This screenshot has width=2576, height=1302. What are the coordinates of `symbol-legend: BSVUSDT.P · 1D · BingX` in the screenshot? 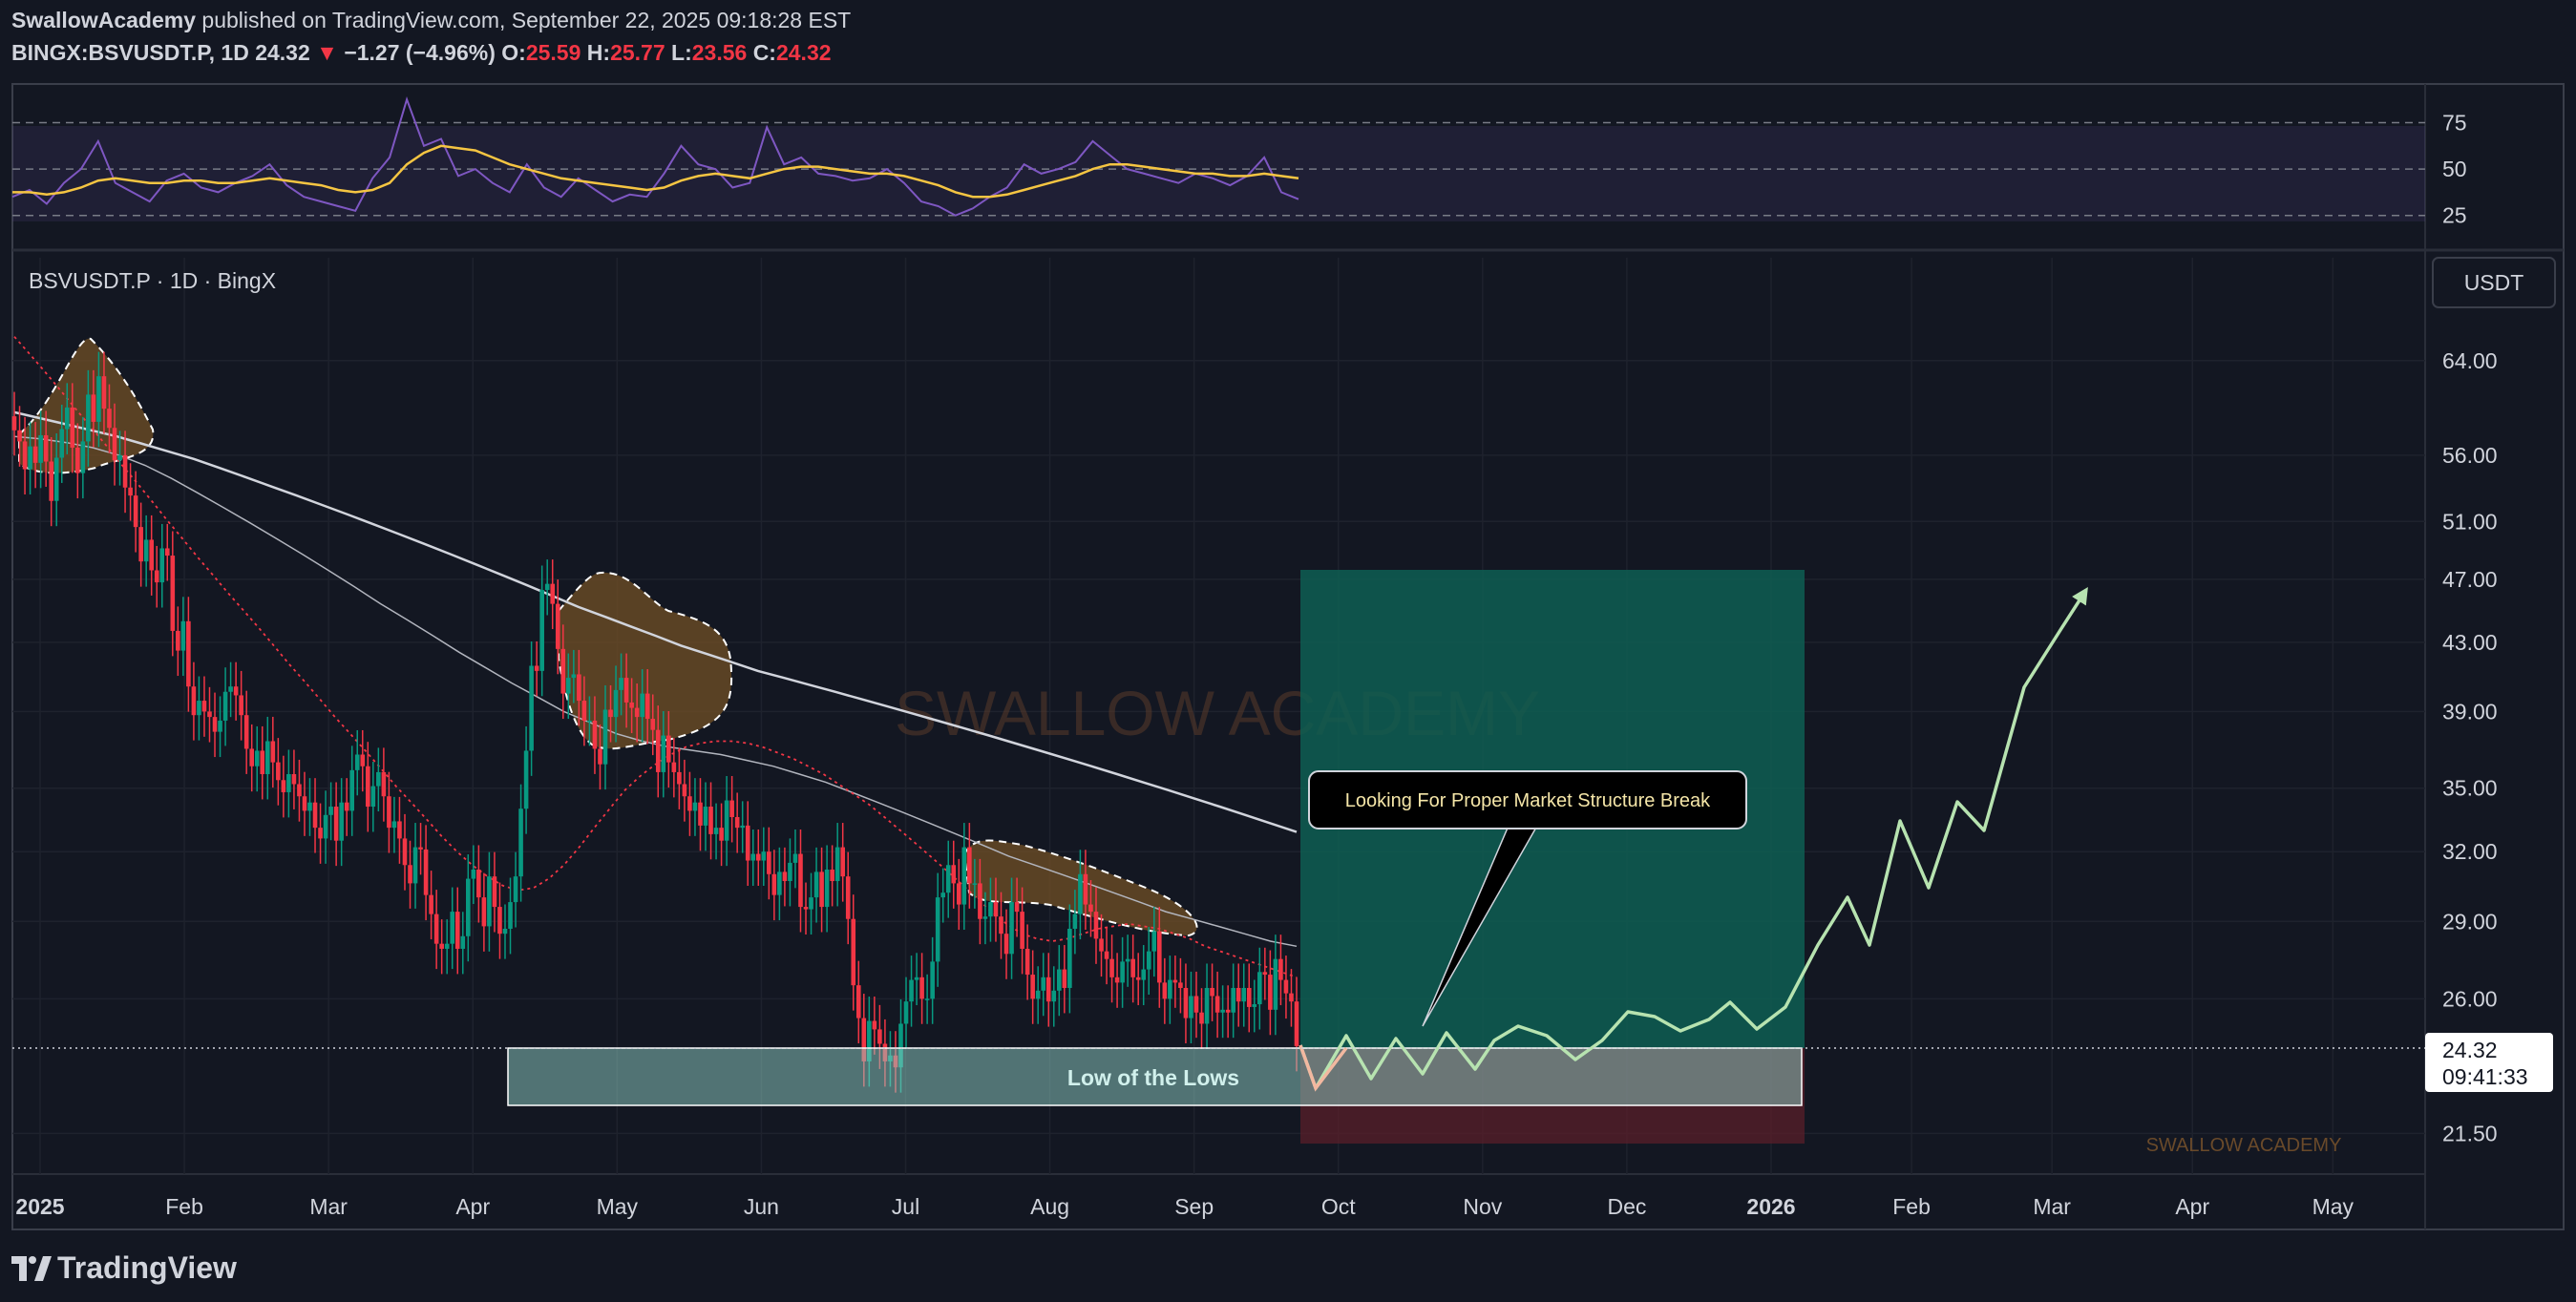 It's located at (152, 281).